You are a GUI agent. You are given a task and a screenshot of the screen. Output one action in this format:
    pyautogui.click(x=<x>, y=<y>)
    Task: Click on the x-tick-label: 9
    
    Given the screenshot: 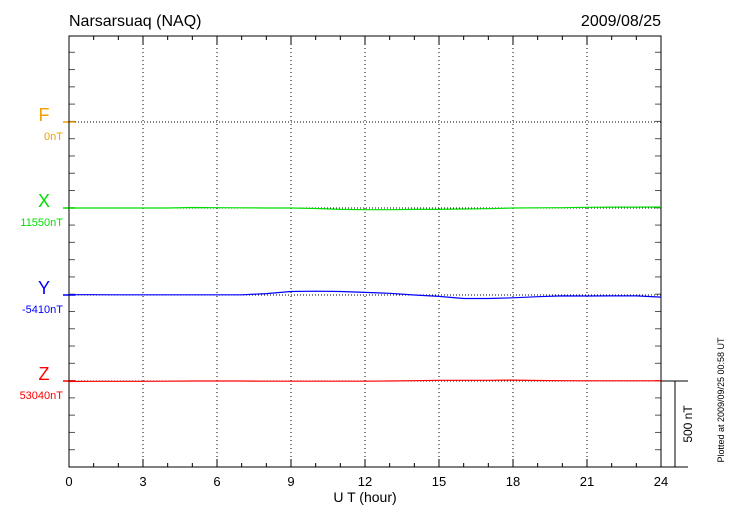 What is the action you would take?
    pyautogui.click(x=290, y=481)
    